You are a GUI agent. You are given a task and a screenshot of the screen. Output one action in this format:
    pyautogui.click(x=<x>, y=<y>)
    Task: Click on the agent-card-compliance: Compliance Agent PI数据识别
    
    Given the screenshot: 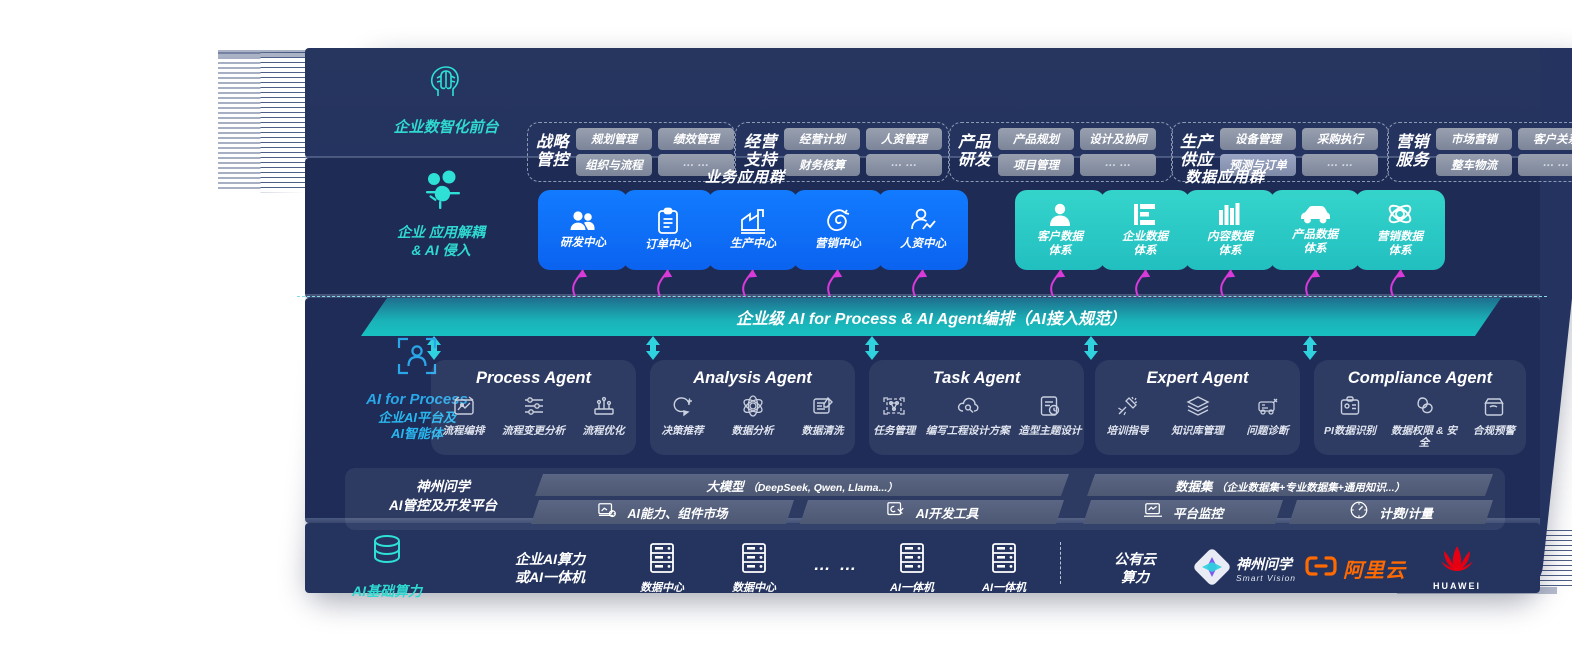 What is the action you would take?
    pyautogui.click(x=1420, y=407)
    